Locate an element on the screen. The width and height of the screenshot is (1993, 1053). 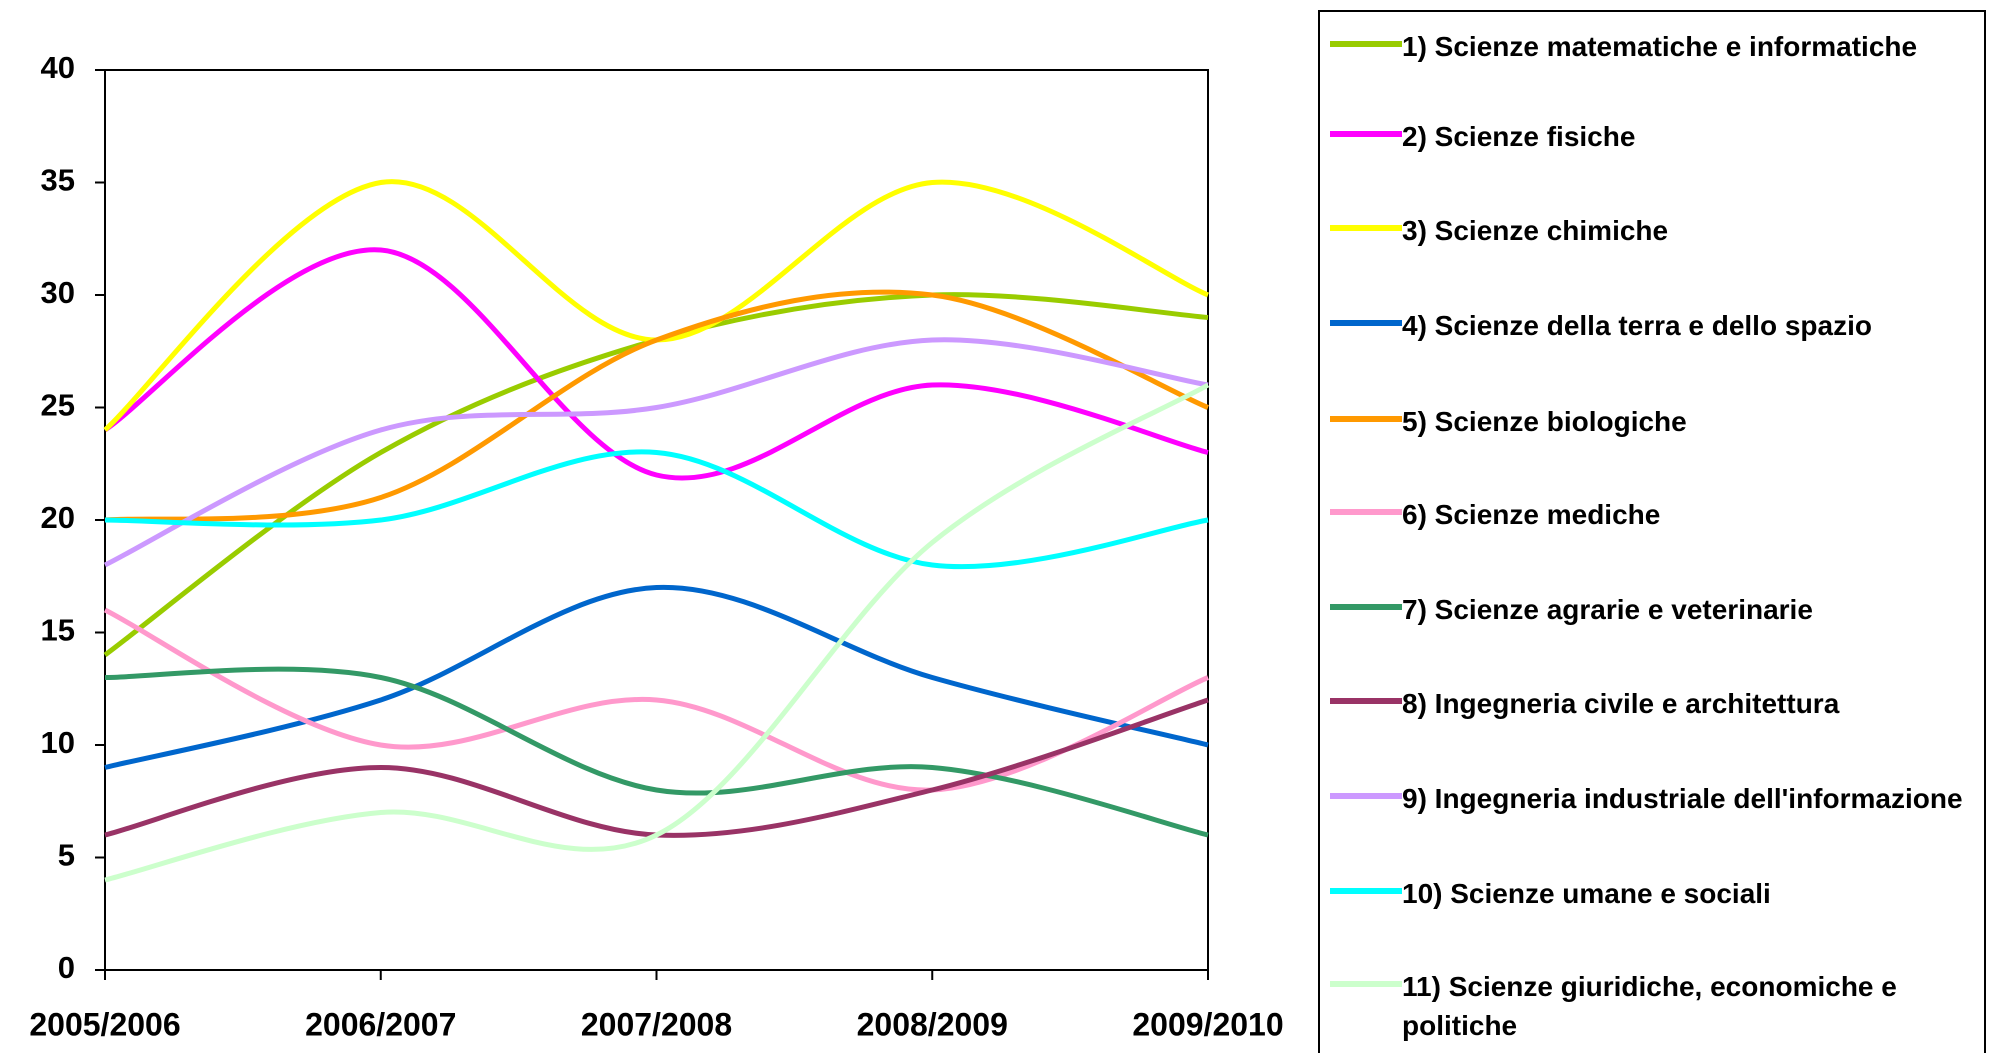
y-tick-label: 40 is located at coordinates (58, 67).